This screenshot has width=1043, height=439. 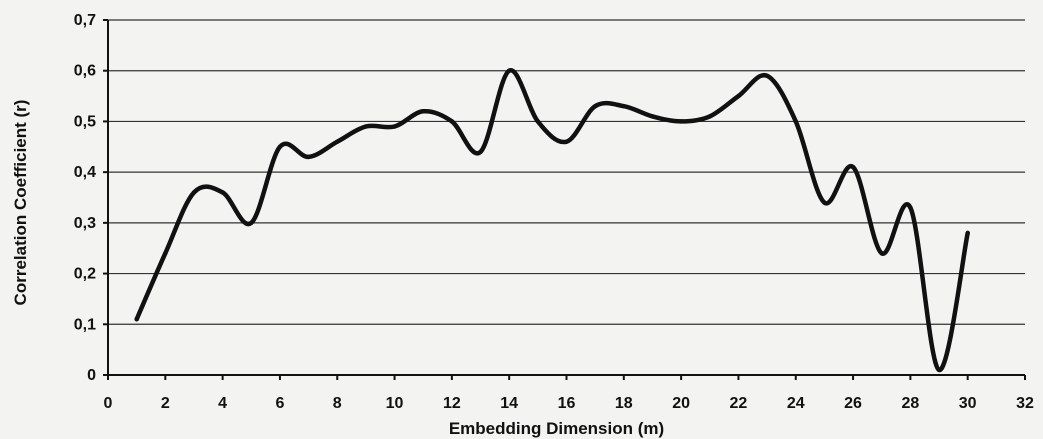 What do you see at coordinates (85, 121) in the screenshot?
I see `y-tick-label: 0,5` at bounding box center [85, 121].